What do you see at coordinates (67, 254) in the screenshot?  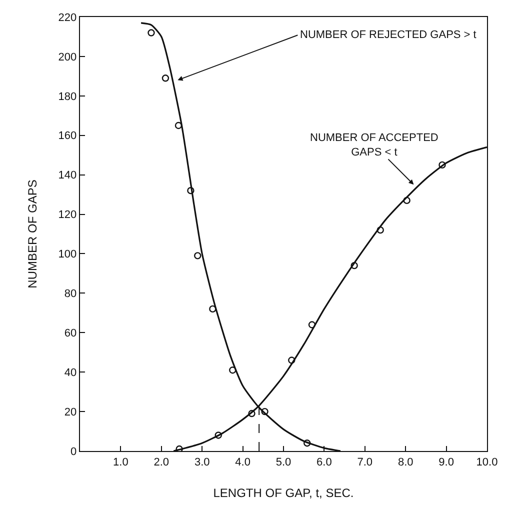 I see `y-tick-label: 100` at bounding box center [67, 254].